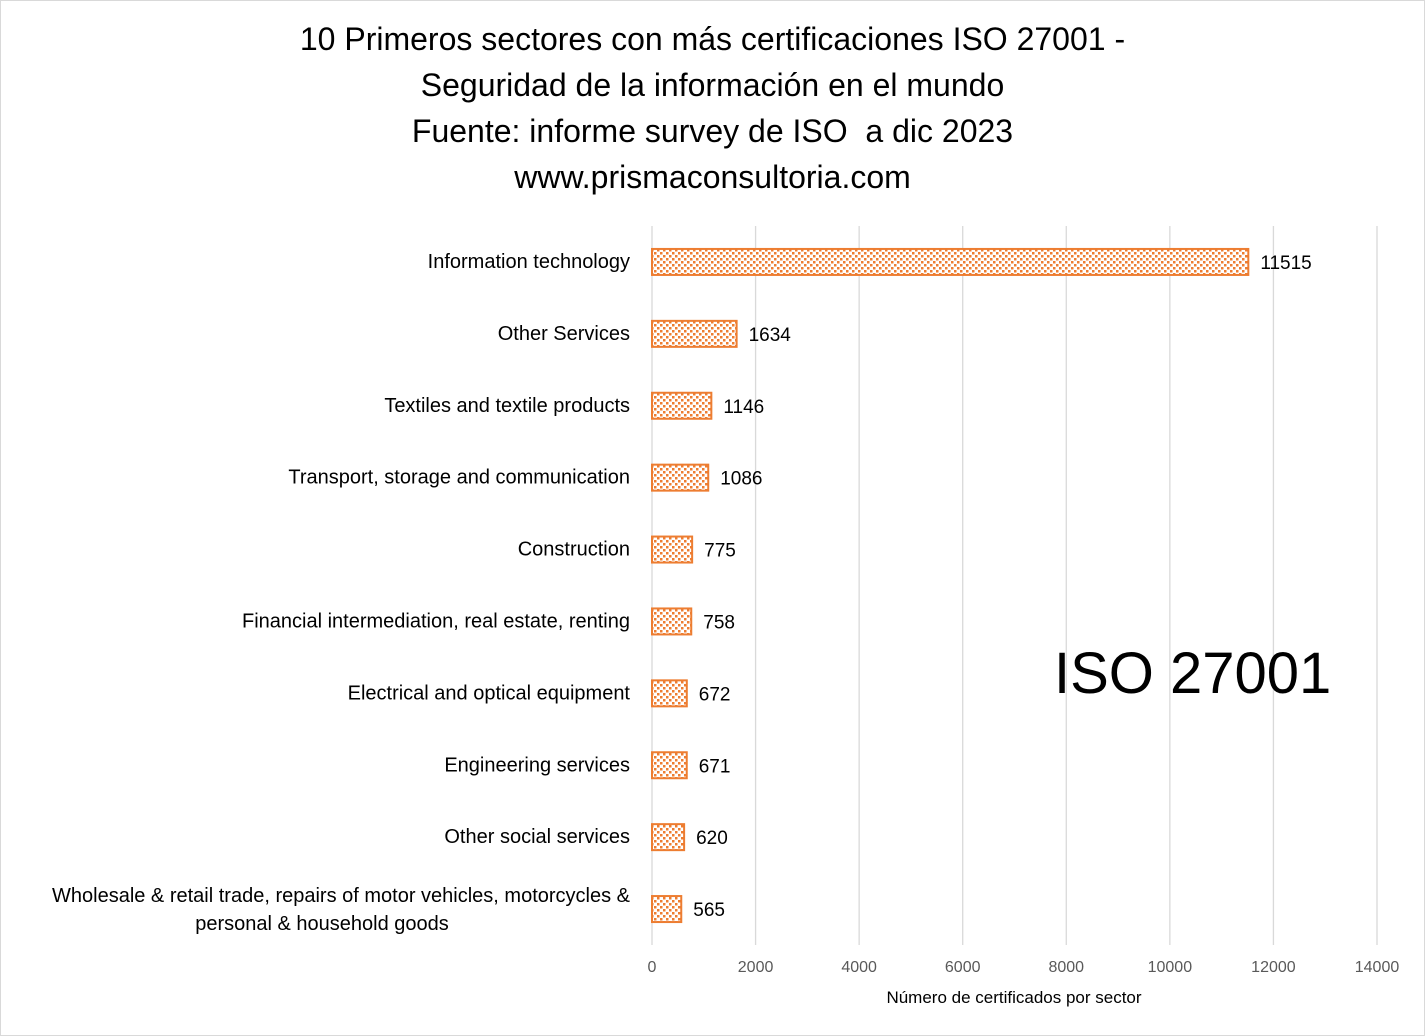  Describe the element at coordinates (489, 693) in the screenshot. I see `category-label: Electrical and optical equipment` at that location.